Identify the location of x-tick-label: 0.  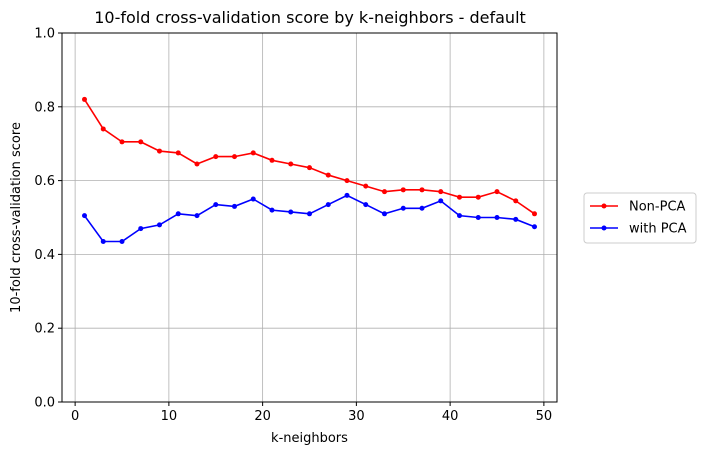
(75, 416).